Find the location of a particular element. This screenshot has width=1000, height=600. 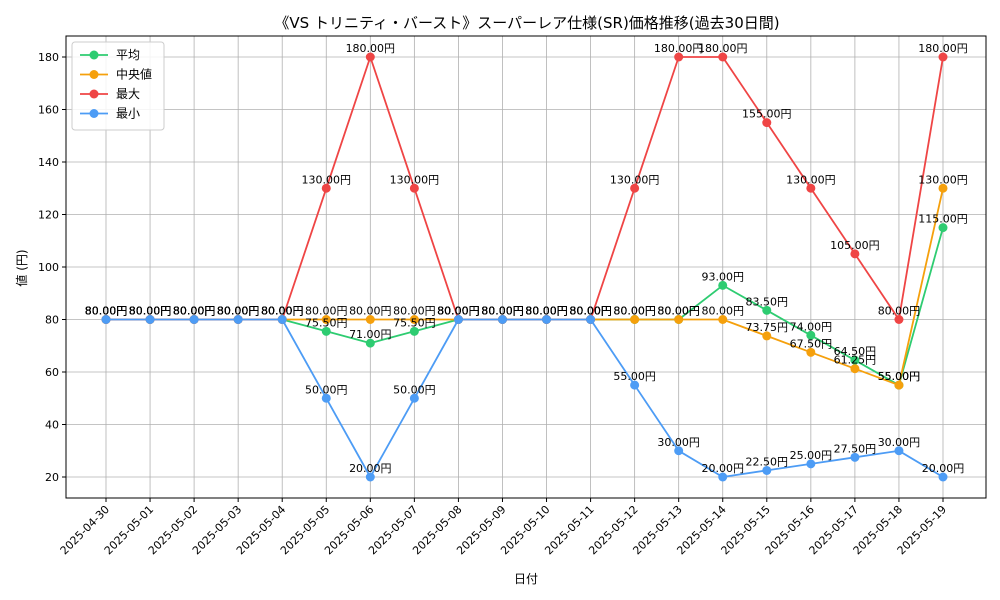

data-label: 105.00円 is located at coordinates (855, 245).